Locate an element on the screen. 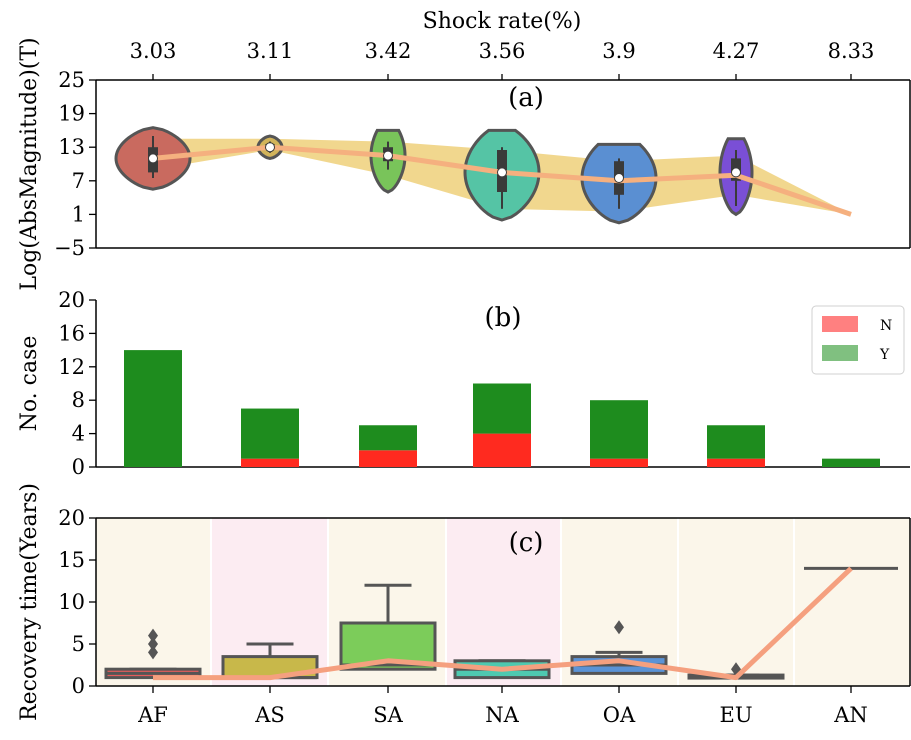 The height and width of the screenshot is (740, 911). y-tick-label: 12 is located at coordinates (71, 367).